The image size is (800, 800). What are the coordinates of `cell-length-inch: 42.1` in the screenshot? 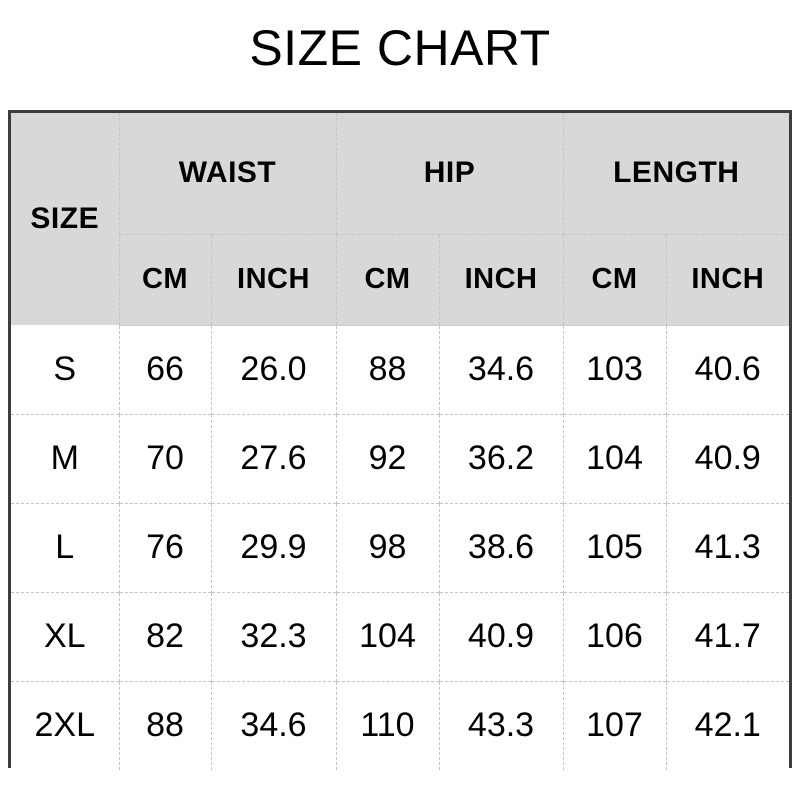 It's located at (728, 725).